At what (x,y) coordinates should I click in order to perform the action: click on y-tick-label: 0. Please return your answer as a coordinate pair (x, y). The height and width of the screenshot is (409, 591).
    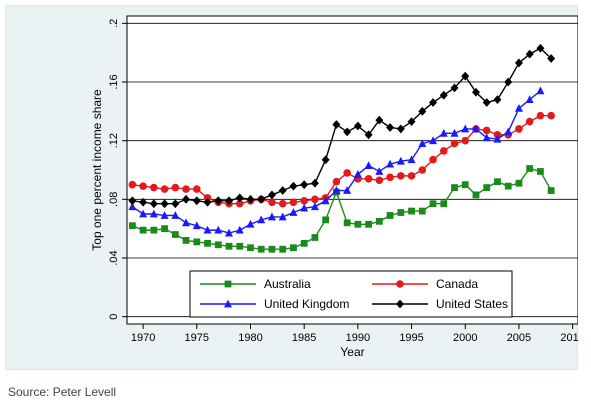
    Looking at the image, I should click on (114, 317).